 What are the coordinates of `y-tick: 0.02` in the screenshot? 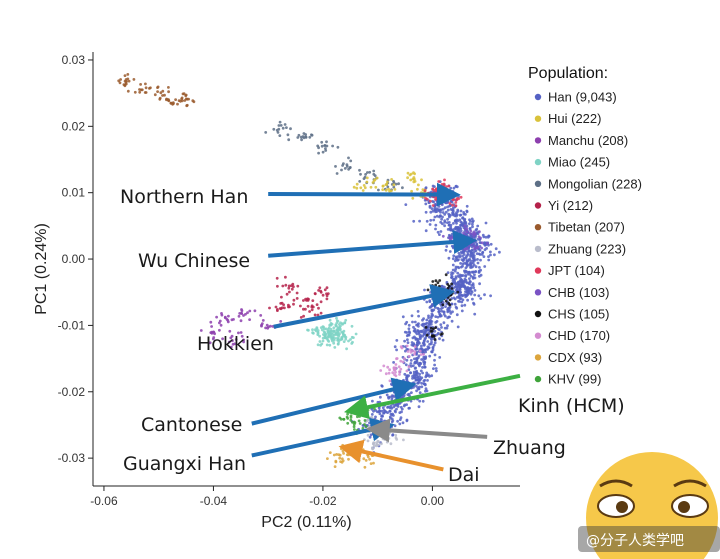 It's located at (77, 126).